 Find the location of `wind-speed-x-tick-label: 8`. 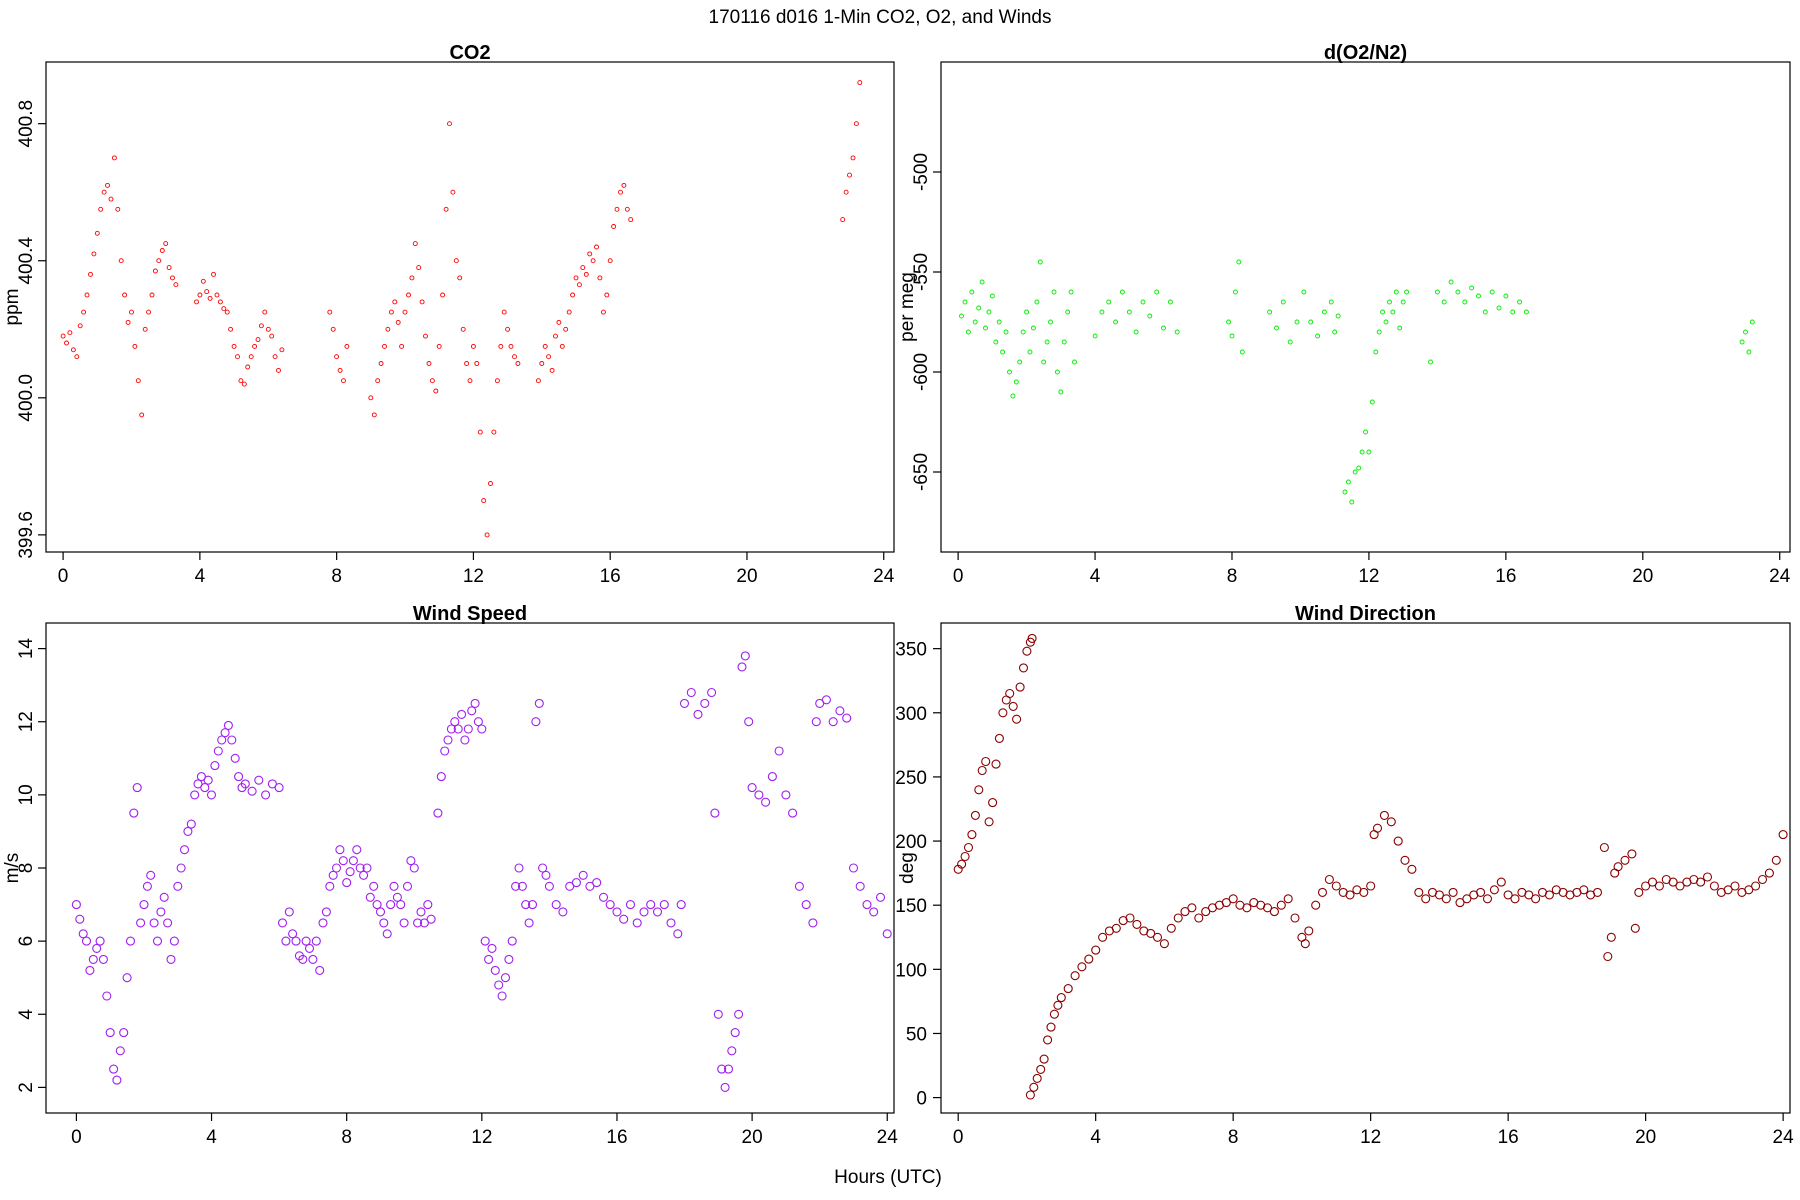

wind-speed-x-tick-label: 8 is located at coordinates (346, 1137).